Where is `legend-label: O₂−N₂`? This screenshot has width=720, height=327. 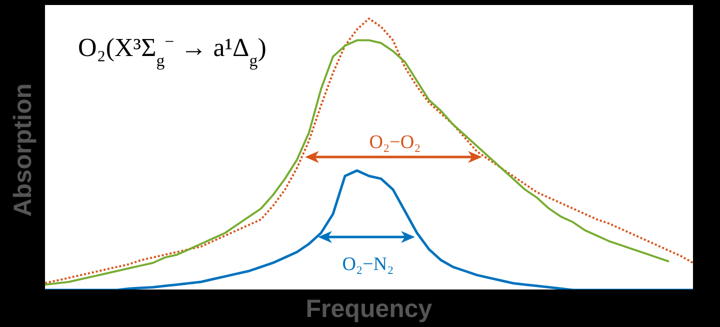 legend-label: O₂−N₂ is located at coordinates (368, 264).